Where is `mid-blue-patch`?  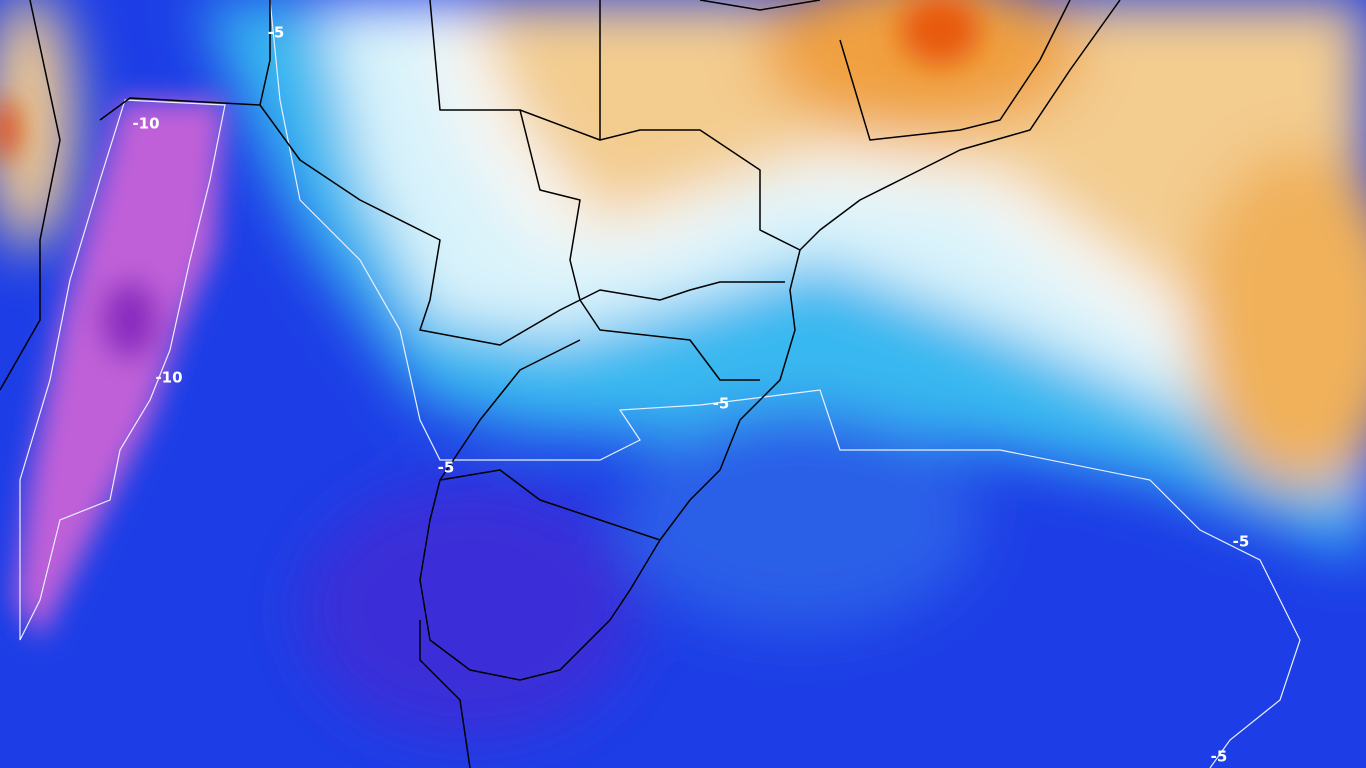 mid-blue-patch is located at coordinates (800, 520).